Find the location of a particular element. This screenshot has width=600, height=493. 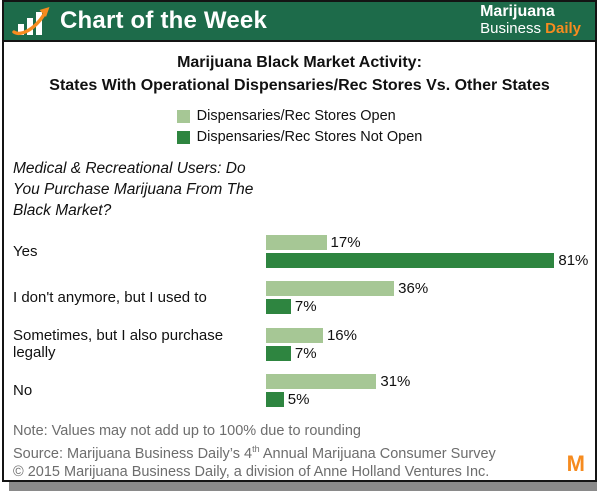

category-label: Yes is located at coordinates (25, 251).